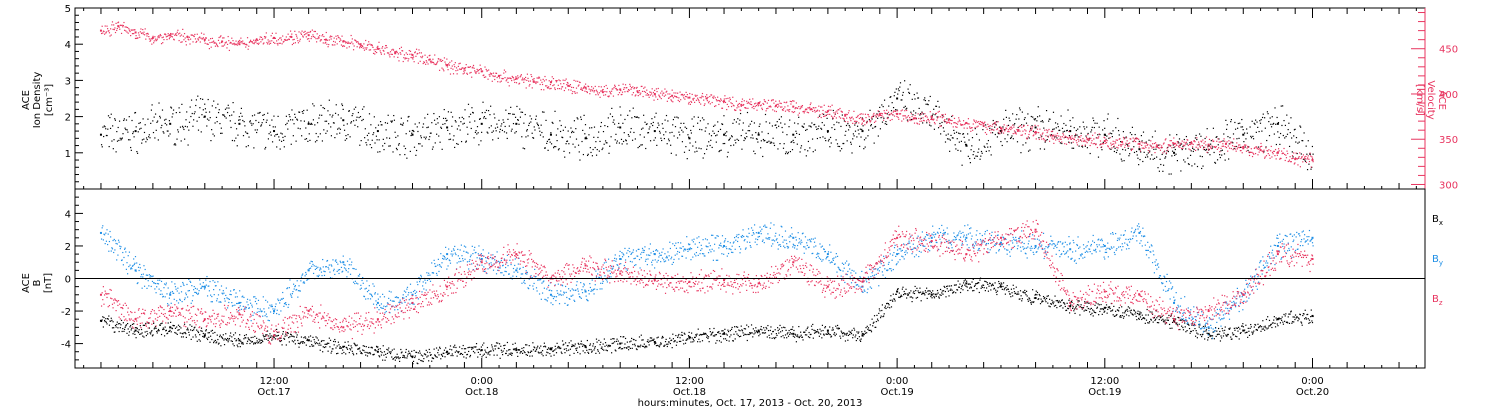 This screenshot has width=1500, height=410. What do you see at coordinates (118, 26) in the screenshot?
I see `velocity-point` at bounding box center [118, 26].